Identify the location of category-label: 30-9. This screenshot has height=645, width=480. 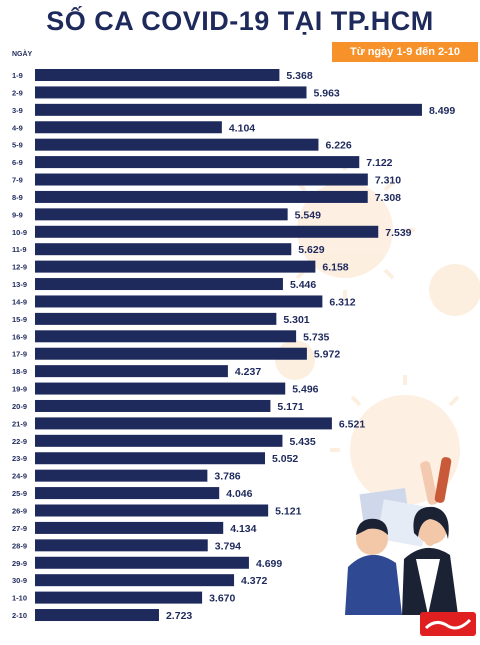
(19, 580).